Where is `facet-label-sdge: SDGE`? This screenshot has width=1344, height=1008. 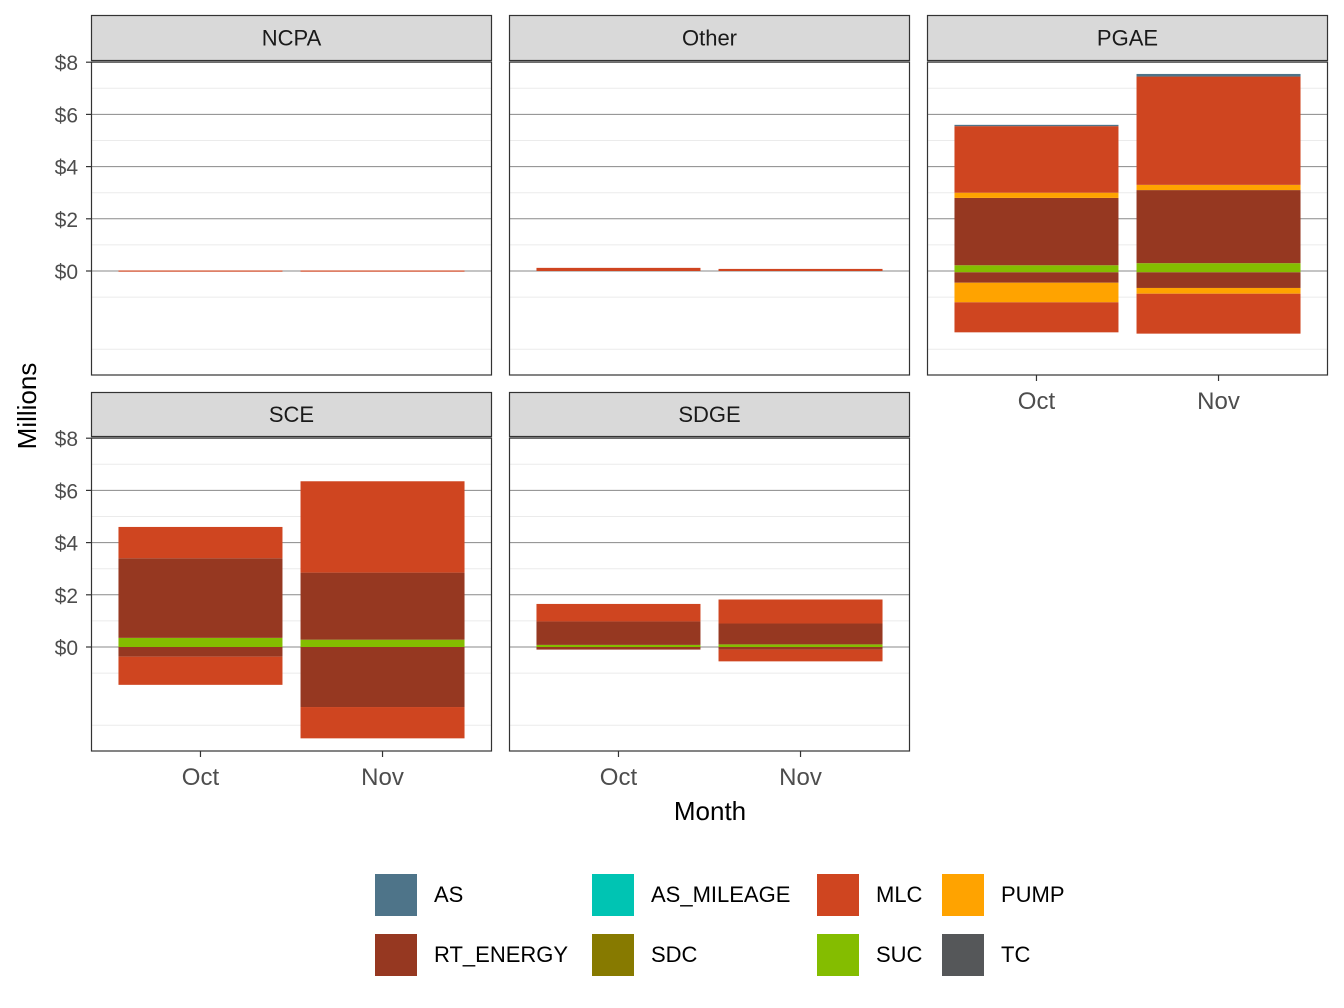 facet-label-sdge: SDGE is located at coordinates (709, 414).